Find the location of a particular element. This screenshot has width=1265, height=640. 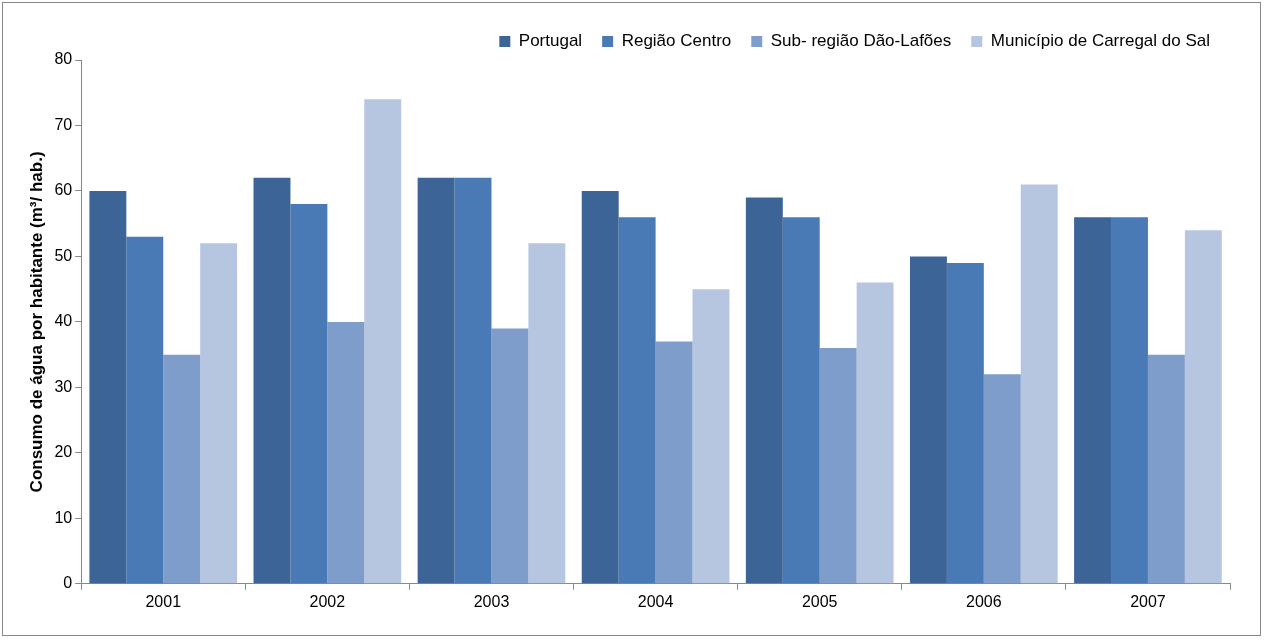

y-tick-label: 20 is located at coordinates (63, 452).